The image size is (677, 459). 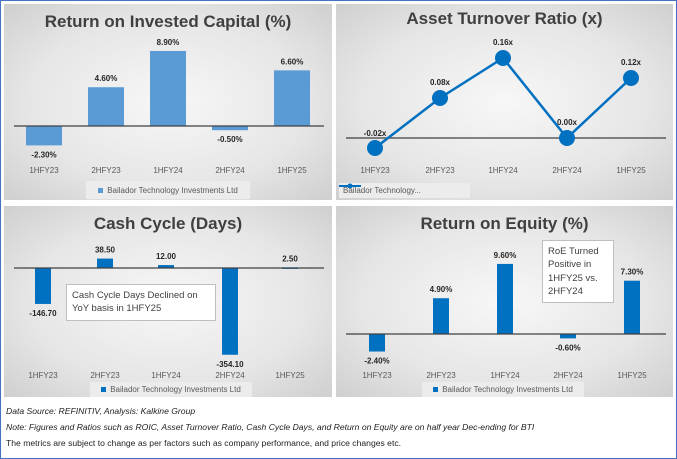 I want to click on data-label: 4.60%, so click(x=106, y=78).